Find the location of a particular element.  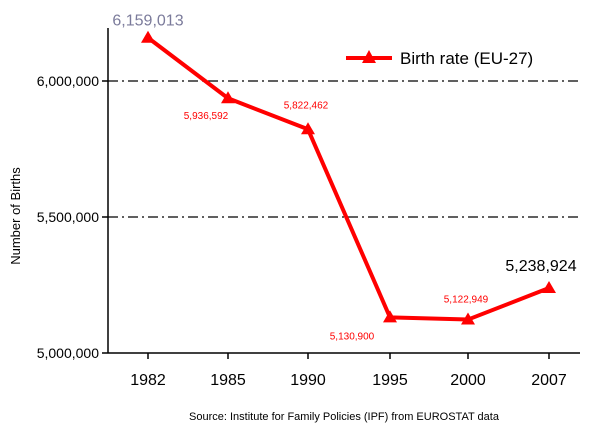

data-label: 5,822,462 is located at coordinates (306, 105).